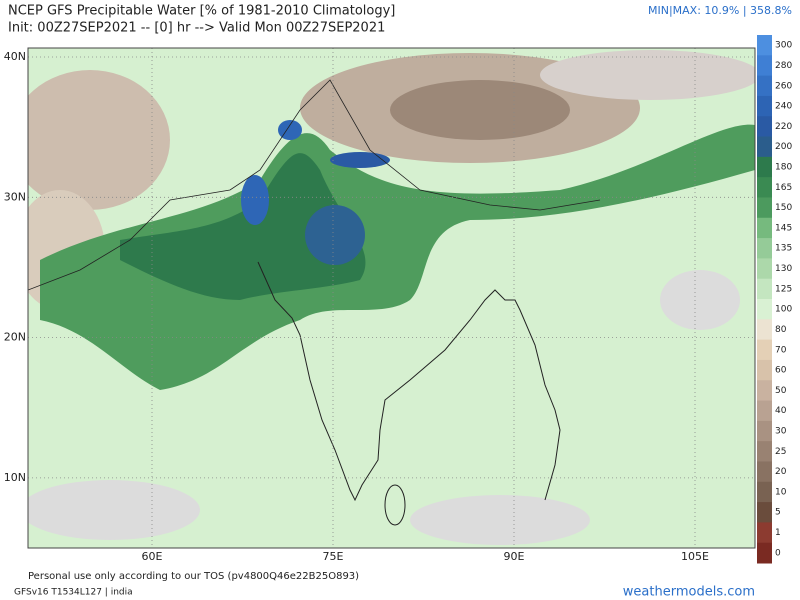  I want to click on colorbar-label: 50, so click(781, 391).